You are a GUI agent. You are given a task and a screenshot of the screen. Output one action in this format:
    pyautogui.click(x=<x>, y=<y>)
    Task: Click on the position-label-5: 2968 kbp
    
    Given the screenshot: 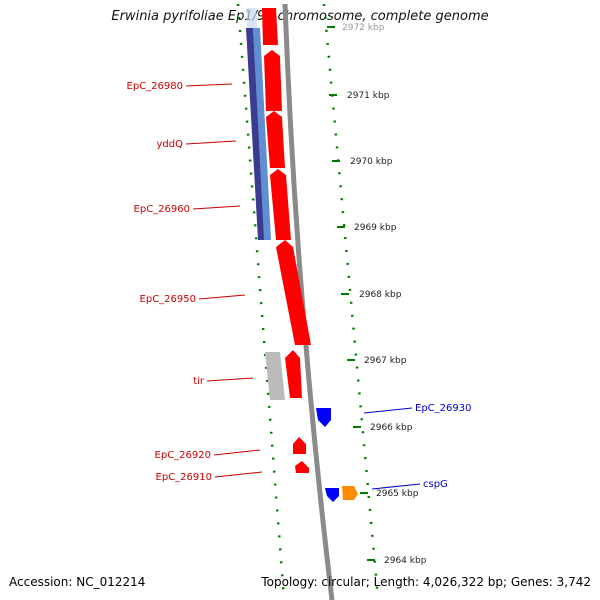 What is the action you would take?
    pyautogui.click(x=380, y=295)
    